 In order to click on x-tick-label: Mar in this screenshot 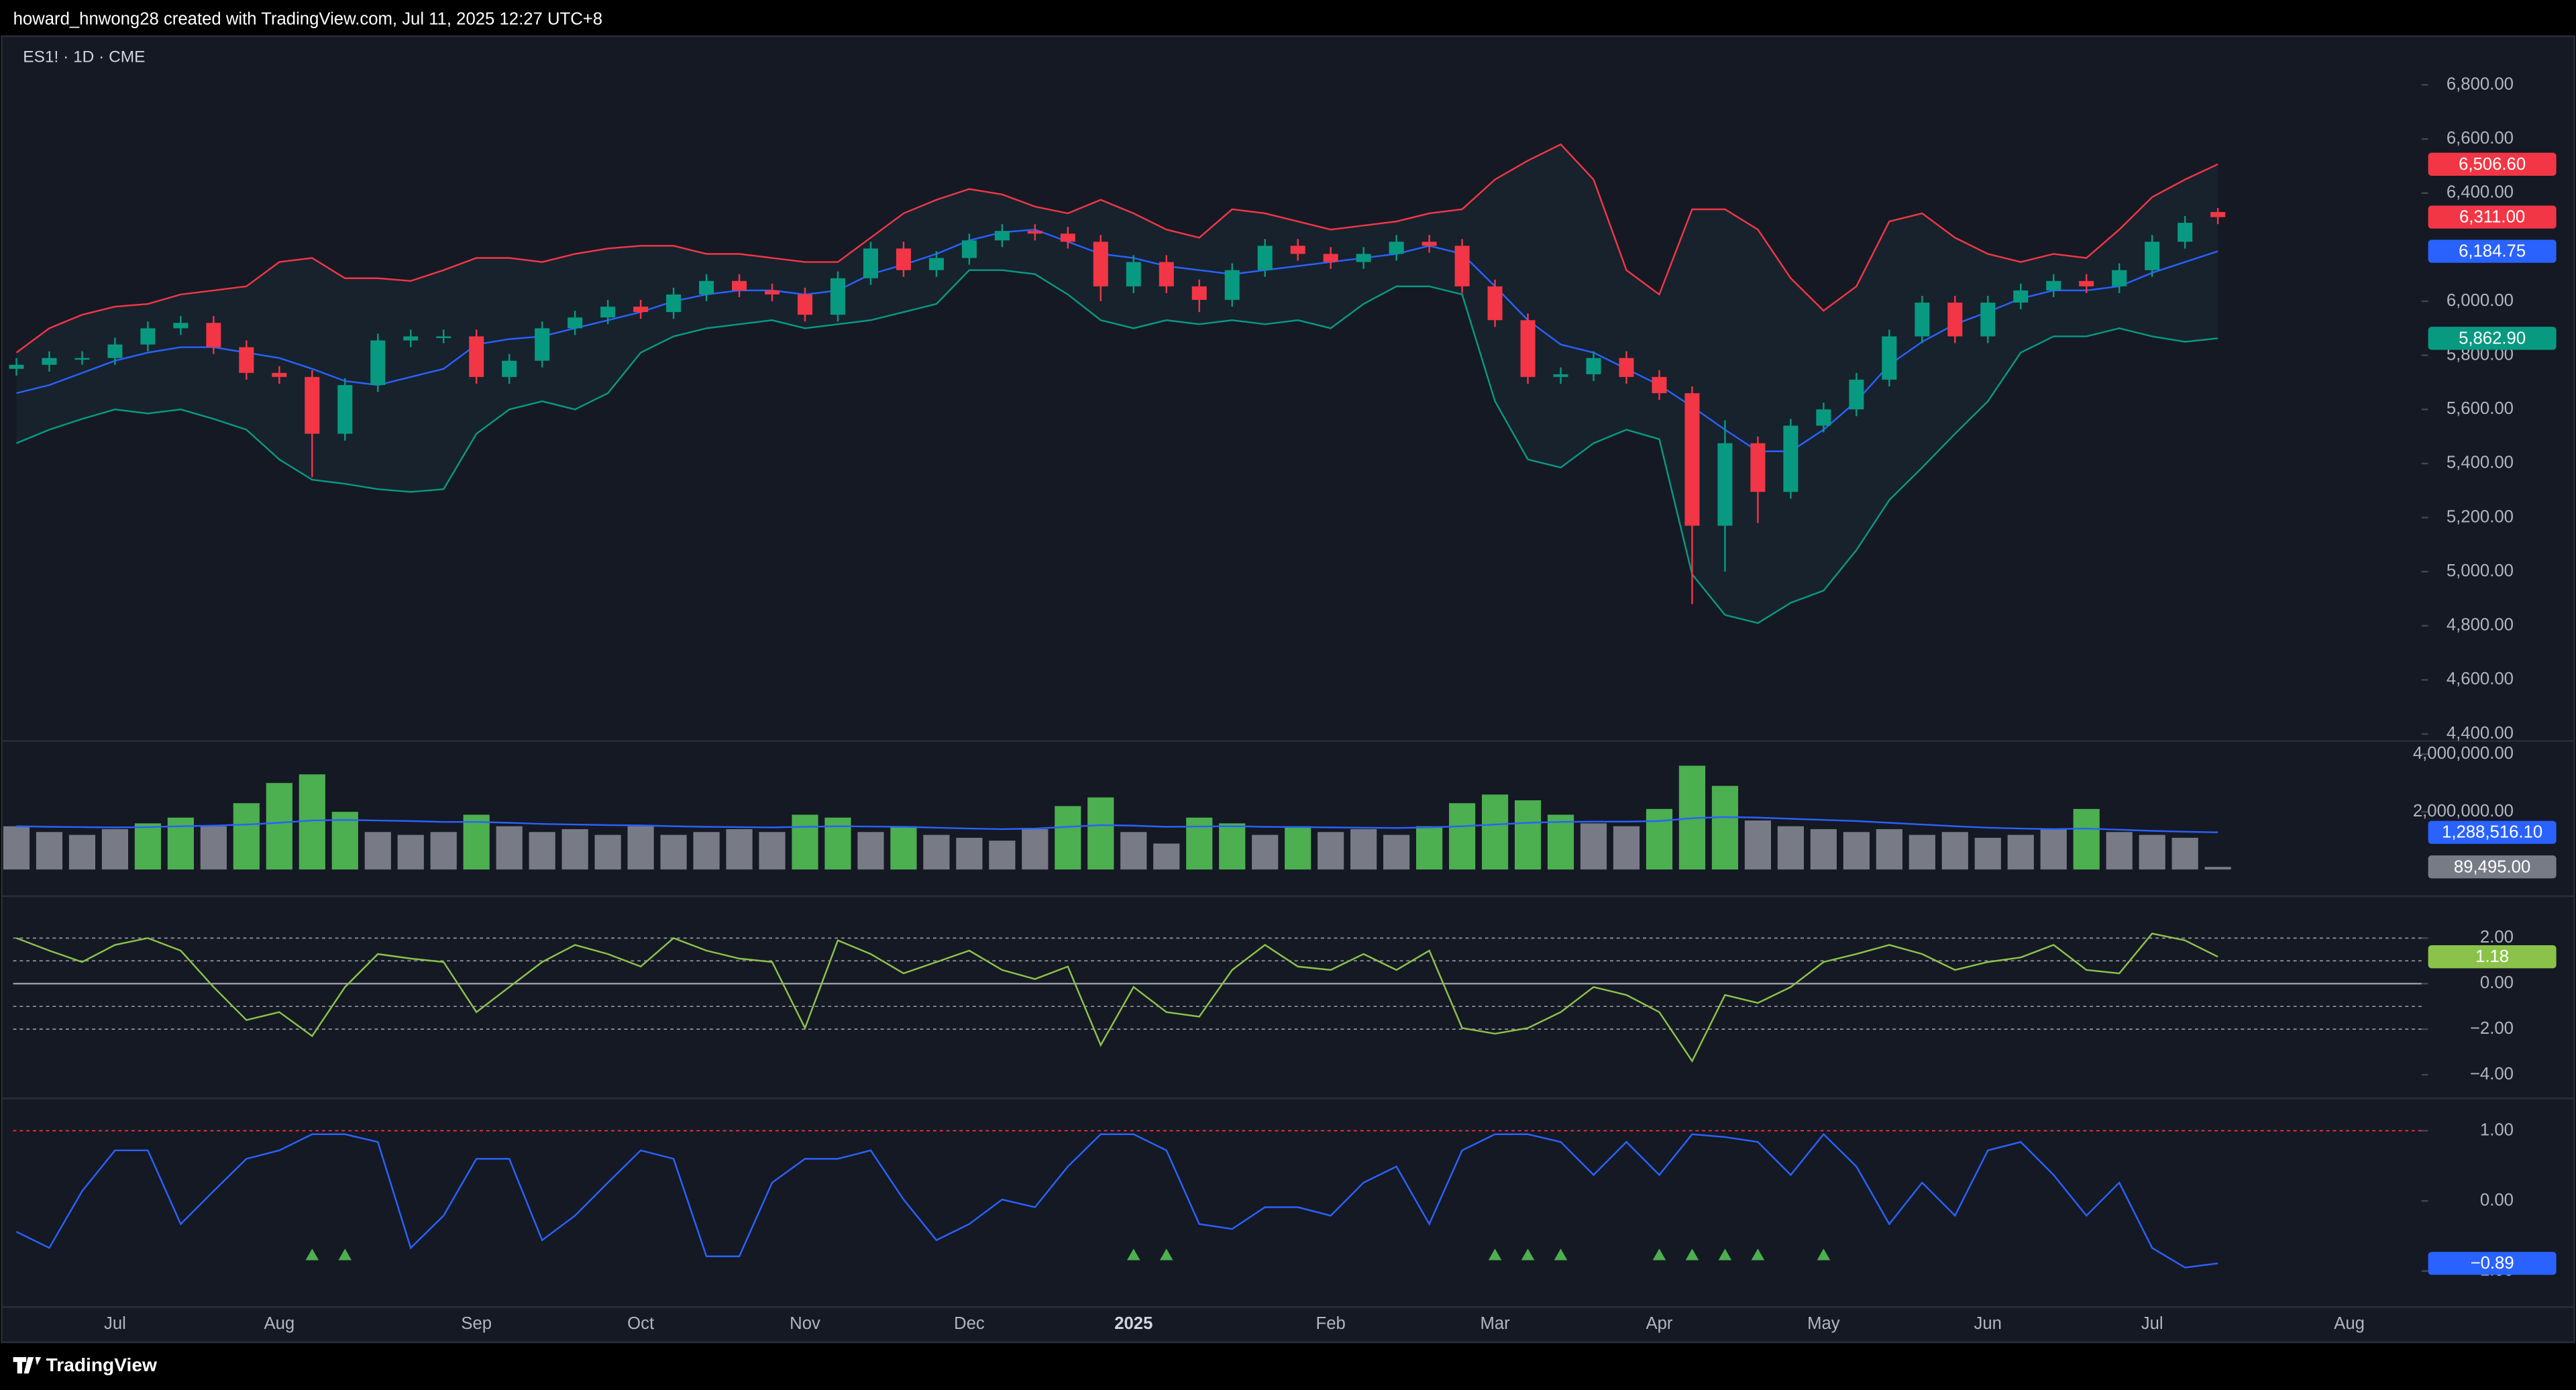, I will do `click(1495, 1323)`.